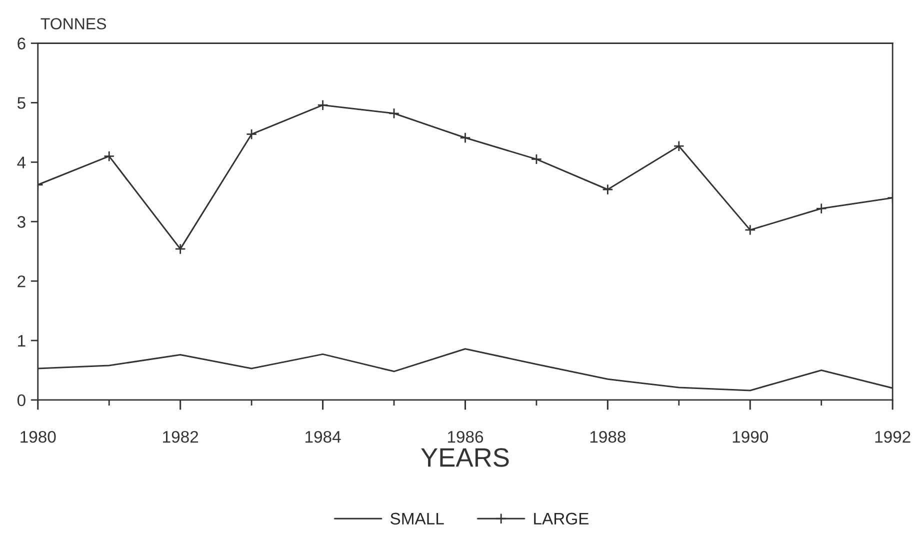  Describe the element at coordinates (73, 24) in the screenshot. I see `y-axis-title: TONNES` at that location.